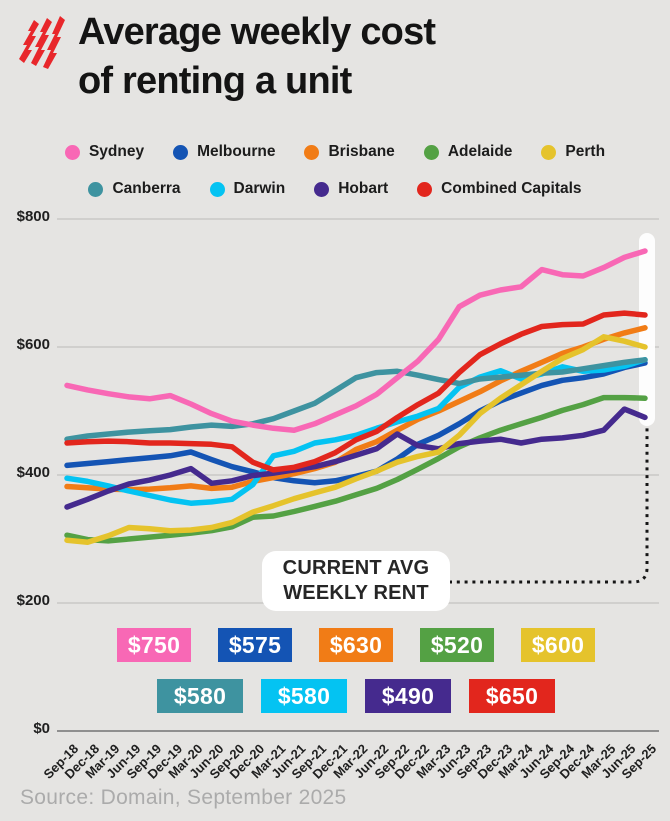 This screenshot has height=821, width=670. What do you see at coordinates (33, 600) in the screenshot?
I see `y-axis-label: $200` at bounding box center [33, 600].